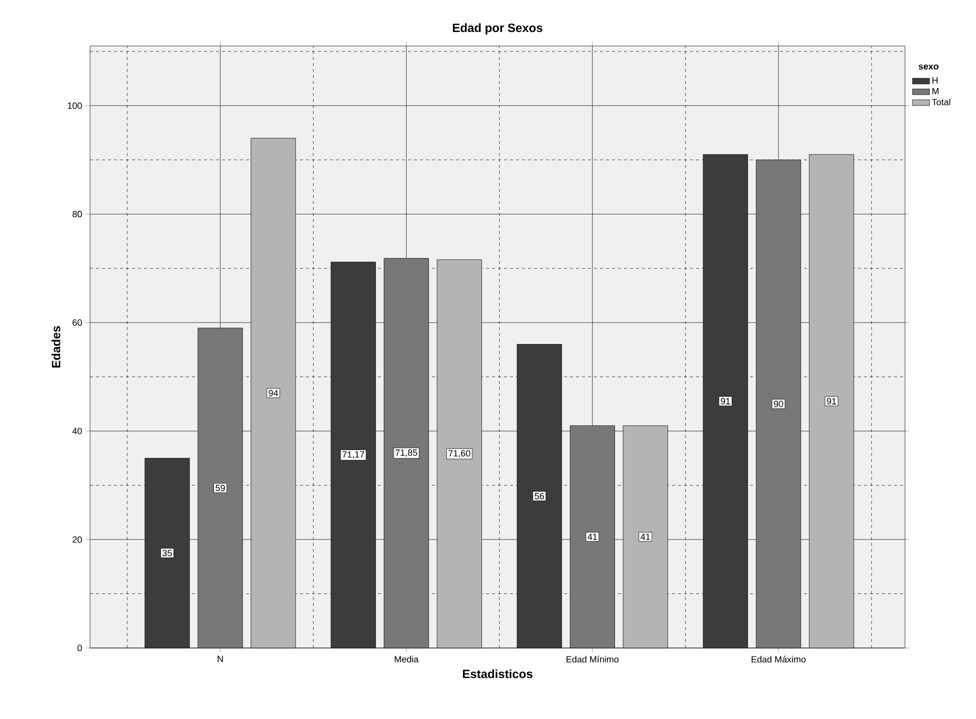 Image resolution: width=976 pixels, height=719 pixels. I want to click on data-label: 71,60, so click(459, 454).